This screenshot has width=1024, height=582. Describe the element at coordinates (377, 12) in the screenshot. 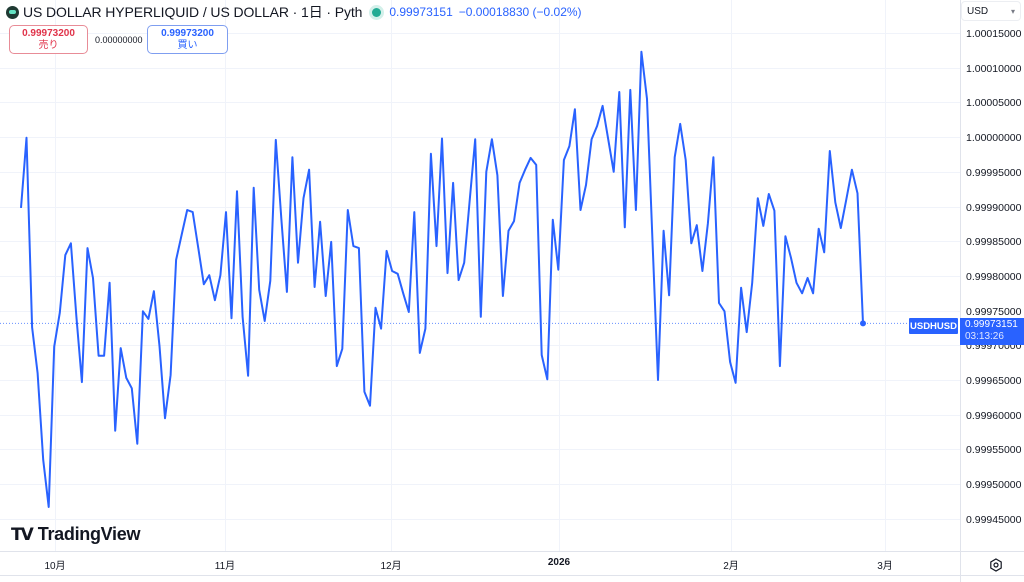

I see `market-status-icon` at that location.